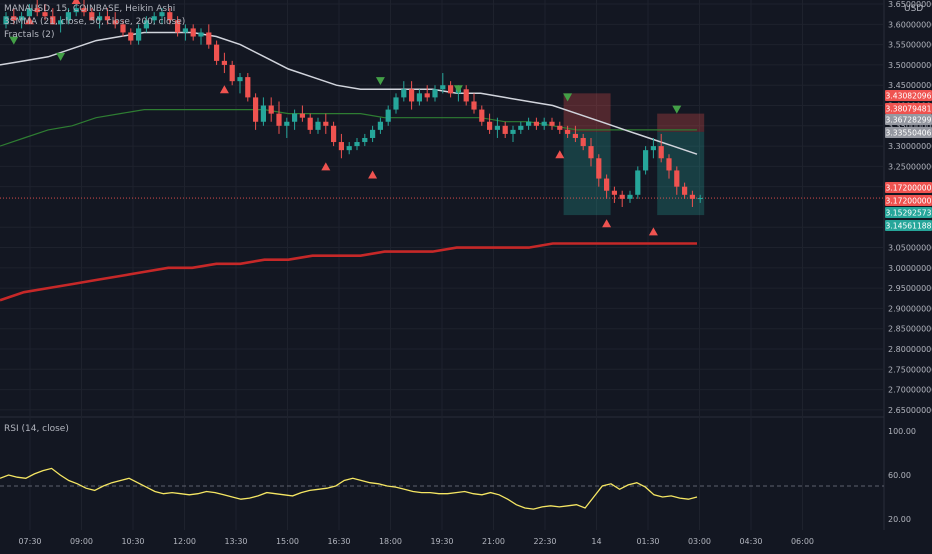  Describe the element at coordinates (908, 132) in the screenshot. I see `price-axis-label: 3.33550406` at that location.